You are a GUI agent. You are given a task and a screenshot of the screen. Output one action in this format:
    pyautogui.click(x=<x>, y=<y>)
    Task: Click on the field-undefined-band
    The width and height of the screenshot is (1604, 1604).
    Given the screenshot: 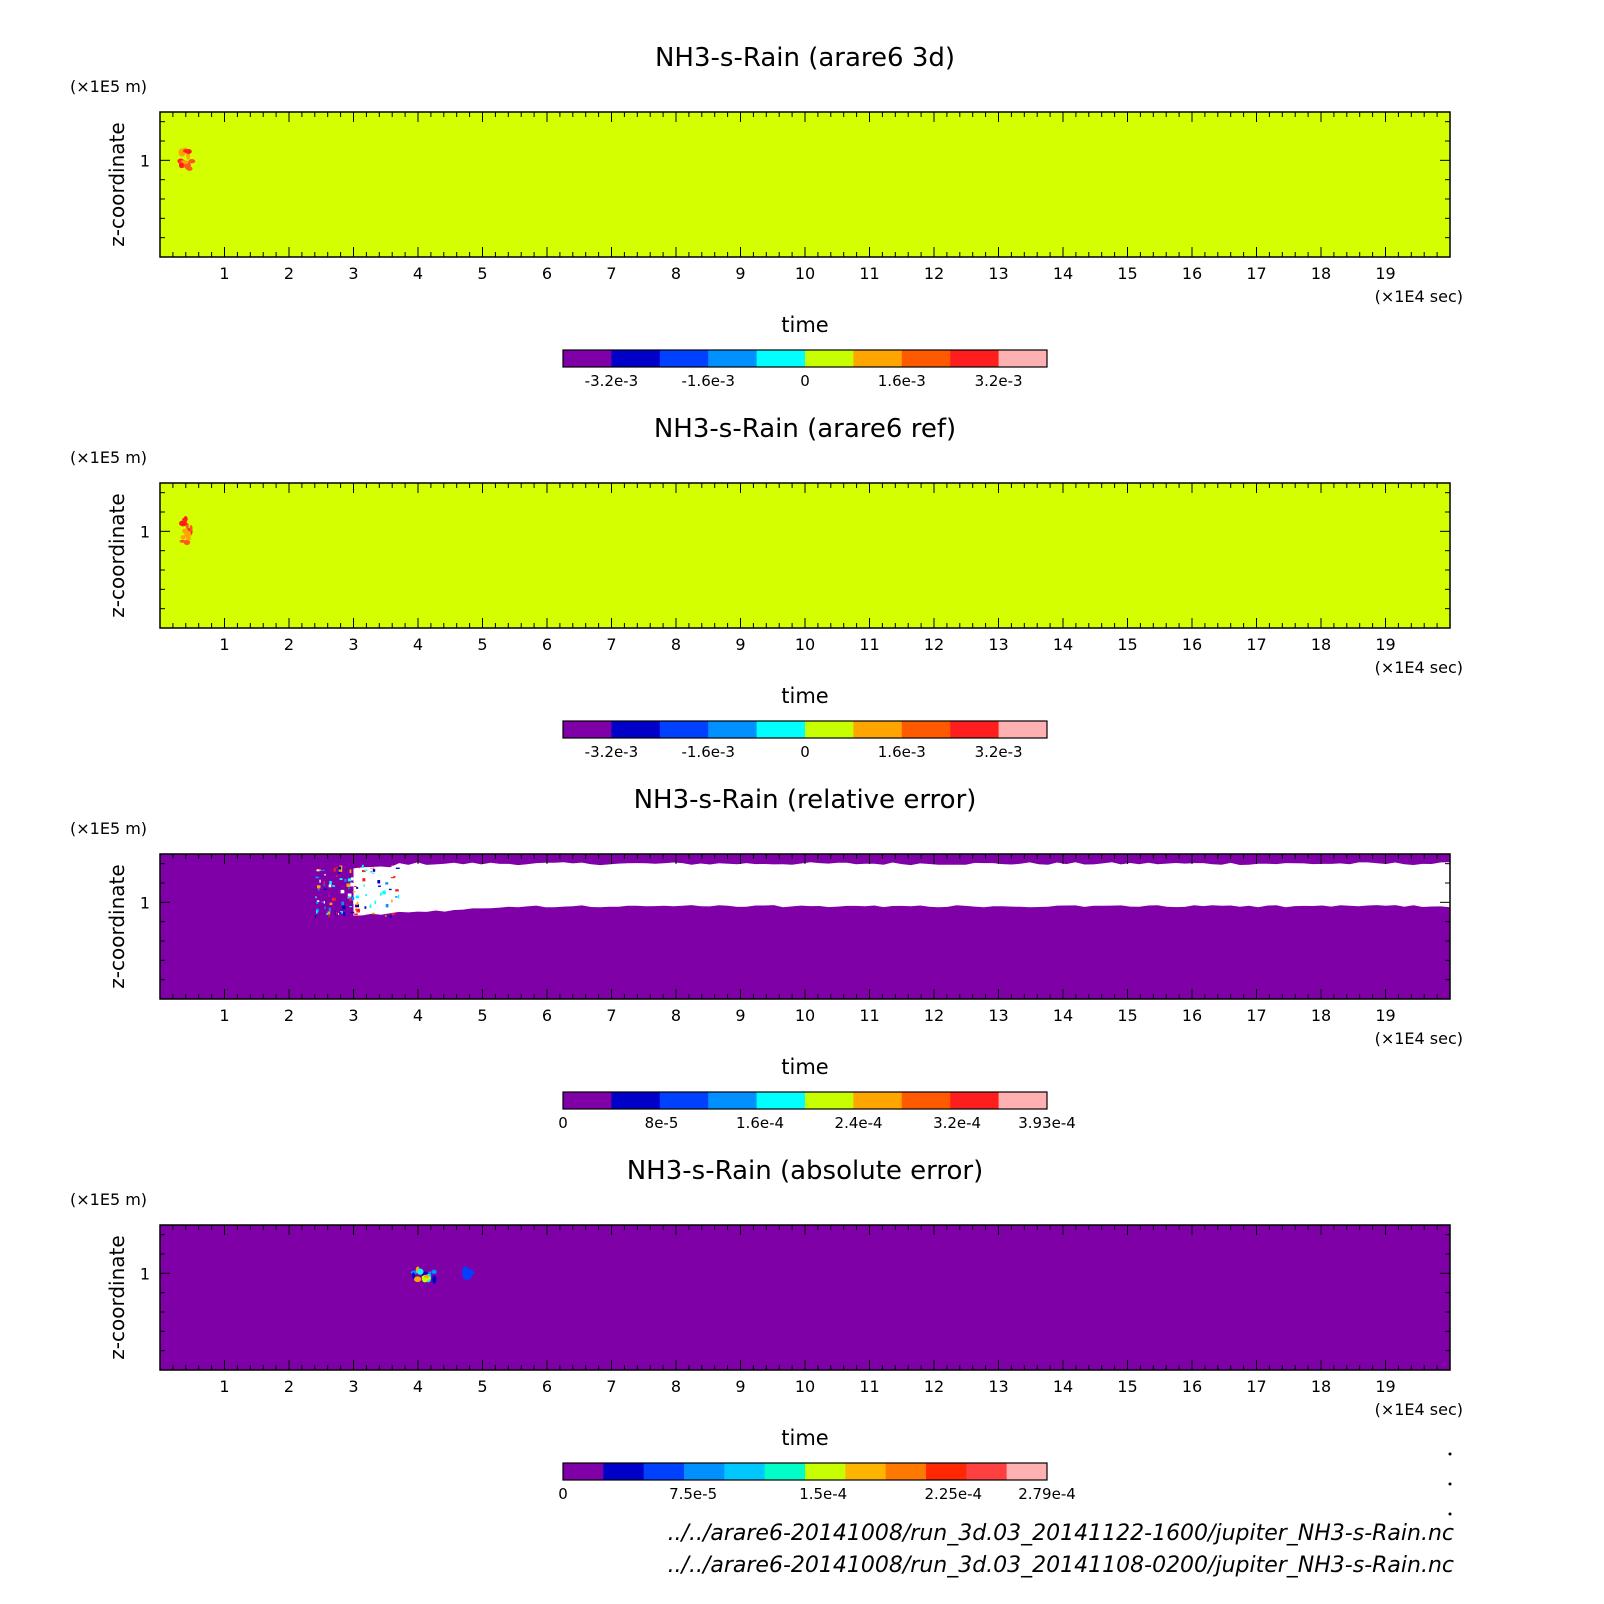 What is the action you would take?
    pyautogui.click(x=901, y=889)
    